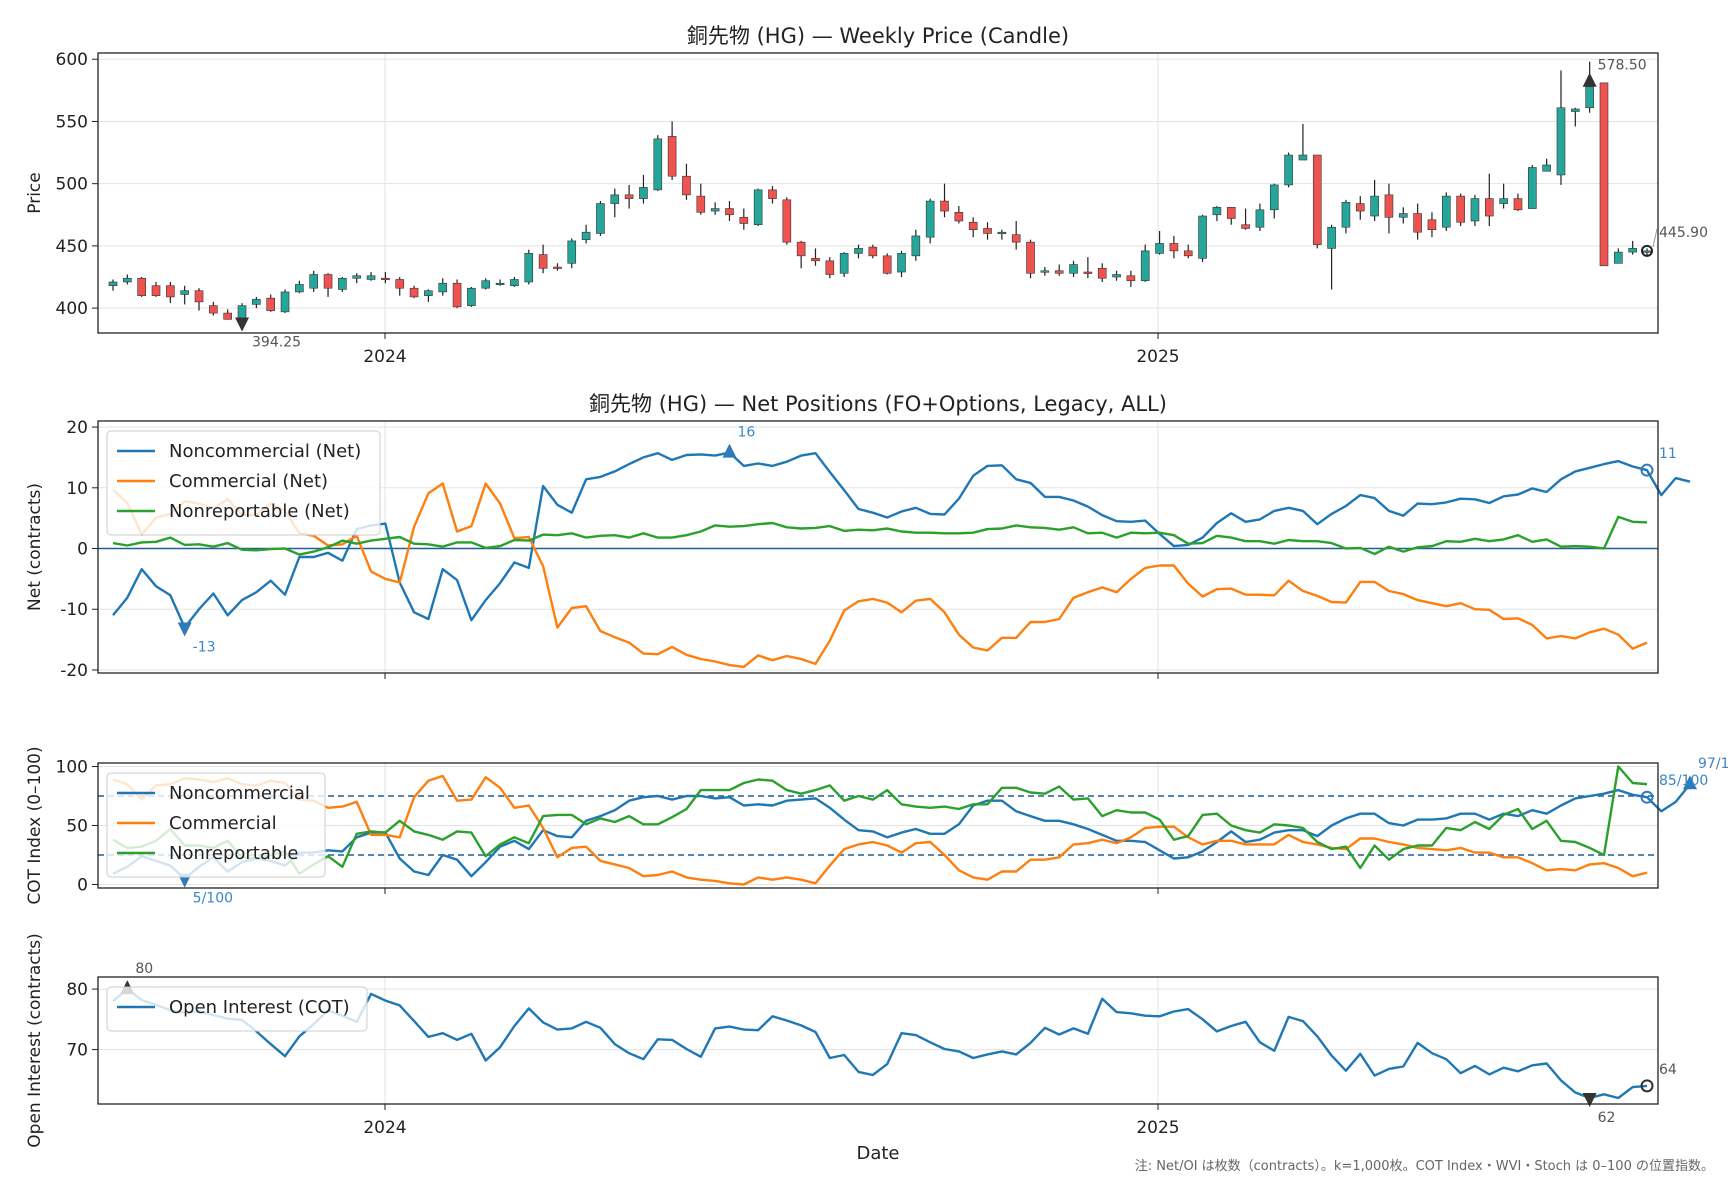  Describe the element at coordinates (72, 309) in the screenshot. I see `price-ytick-label: 400` at that location.